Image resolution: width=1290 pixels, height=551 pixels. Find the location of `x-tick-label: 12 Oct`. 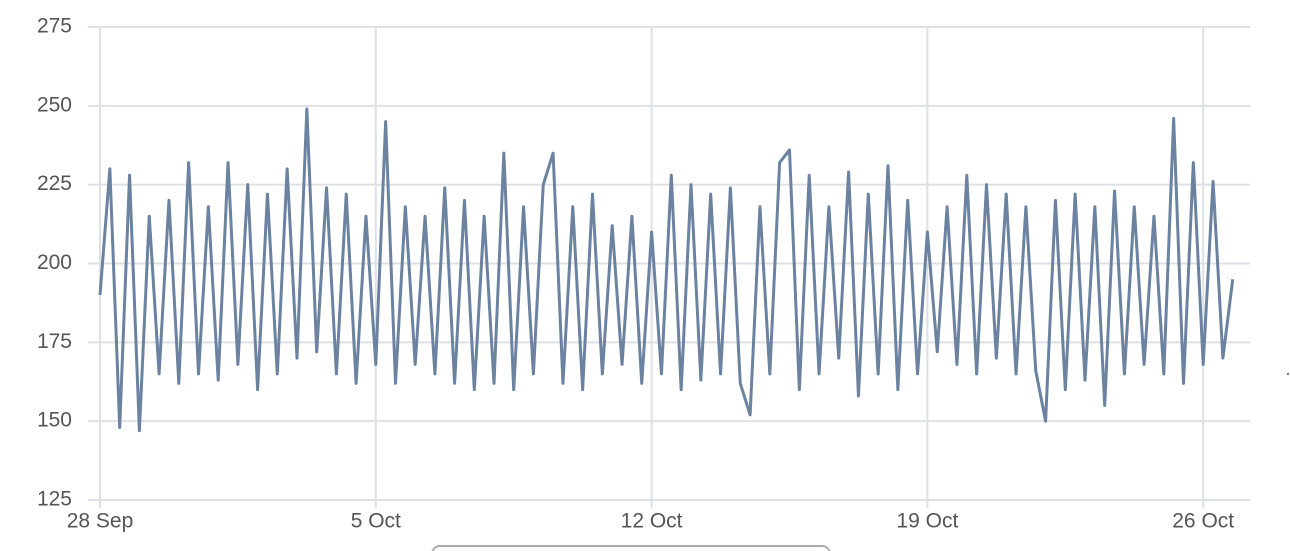

x-tick-label: 12 Oct is located at coordinates (652, 521).